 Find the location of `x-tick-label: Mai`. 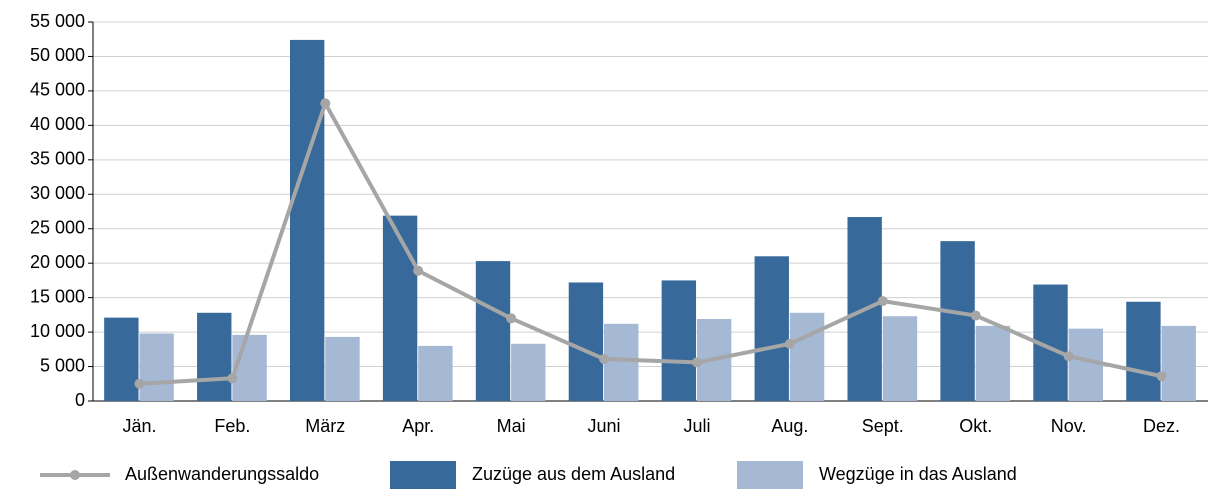

x-tick-label: Mai is located at coordinates (511, 426).